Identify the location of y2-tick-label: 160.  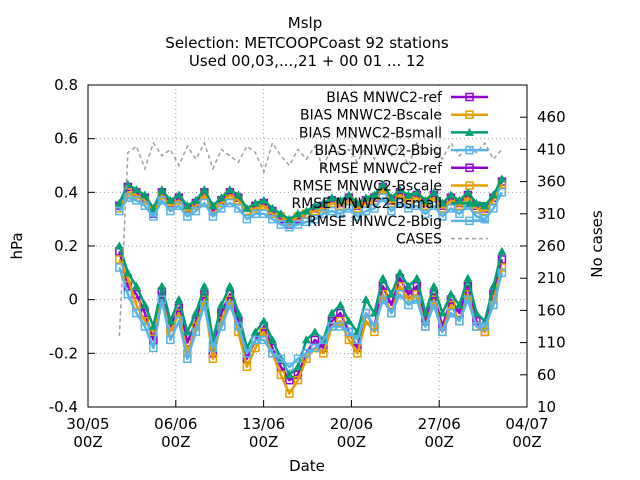
(551, 310).